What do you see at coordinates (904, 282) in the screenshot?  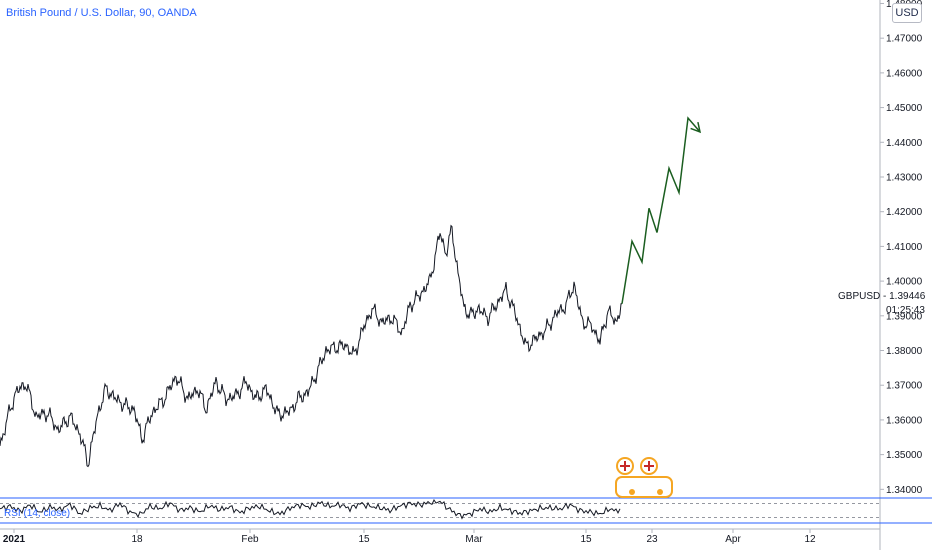 I see `y-tick-label: 1.40000` at bounding box center [904, 282].